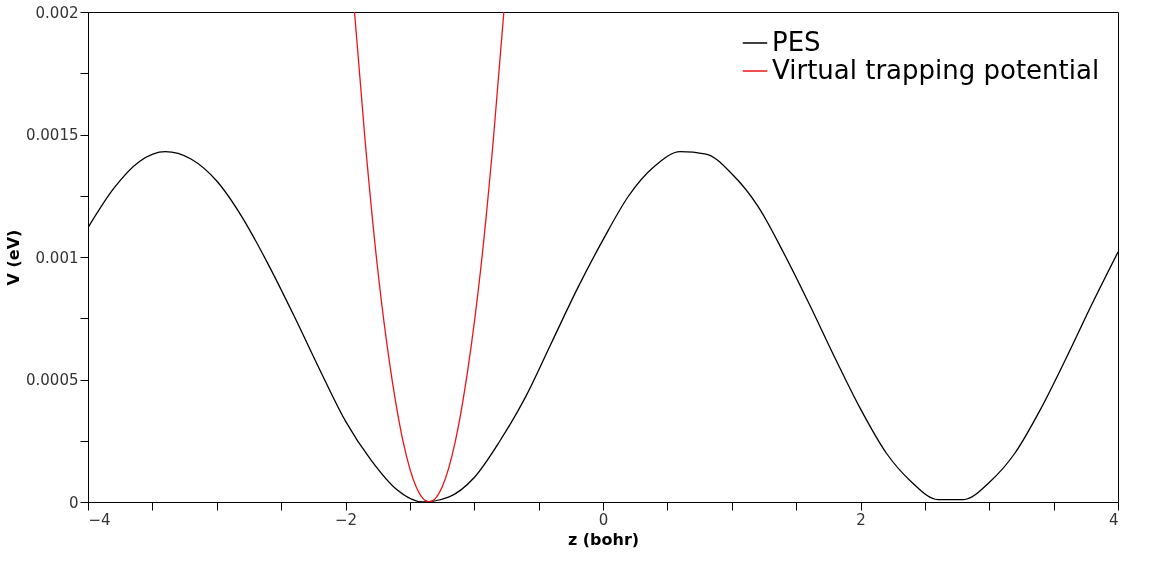 This screenshot has height=580, width=1168. I want to click on legend-label: PES, so click(796, 42).